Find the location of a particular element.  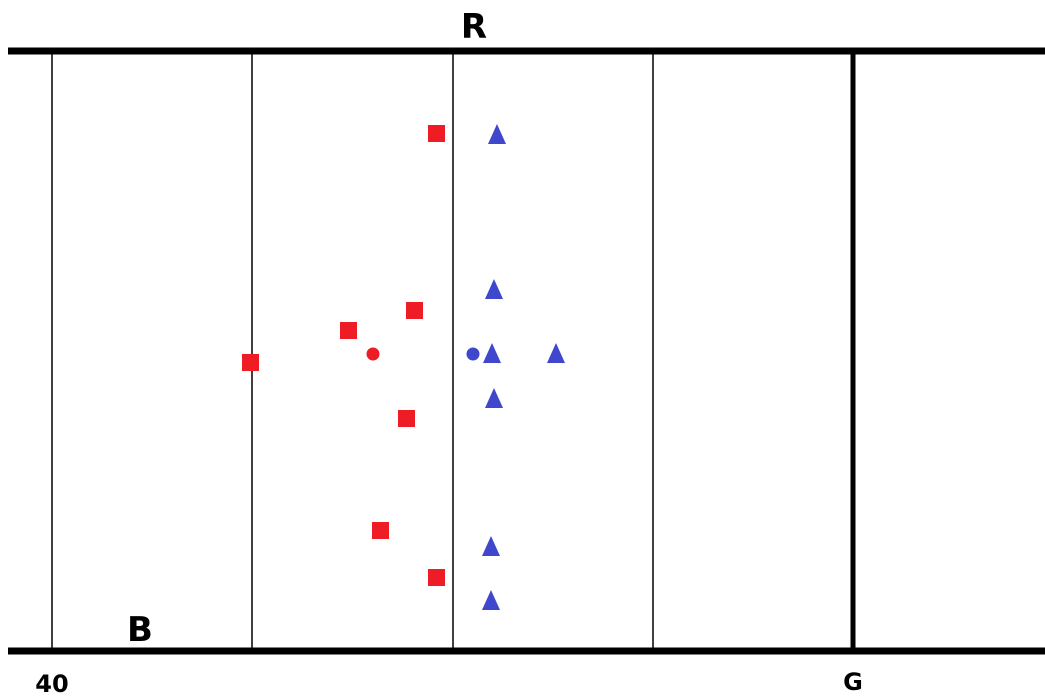

red-ball-marker is located at coordinates (373, 354).